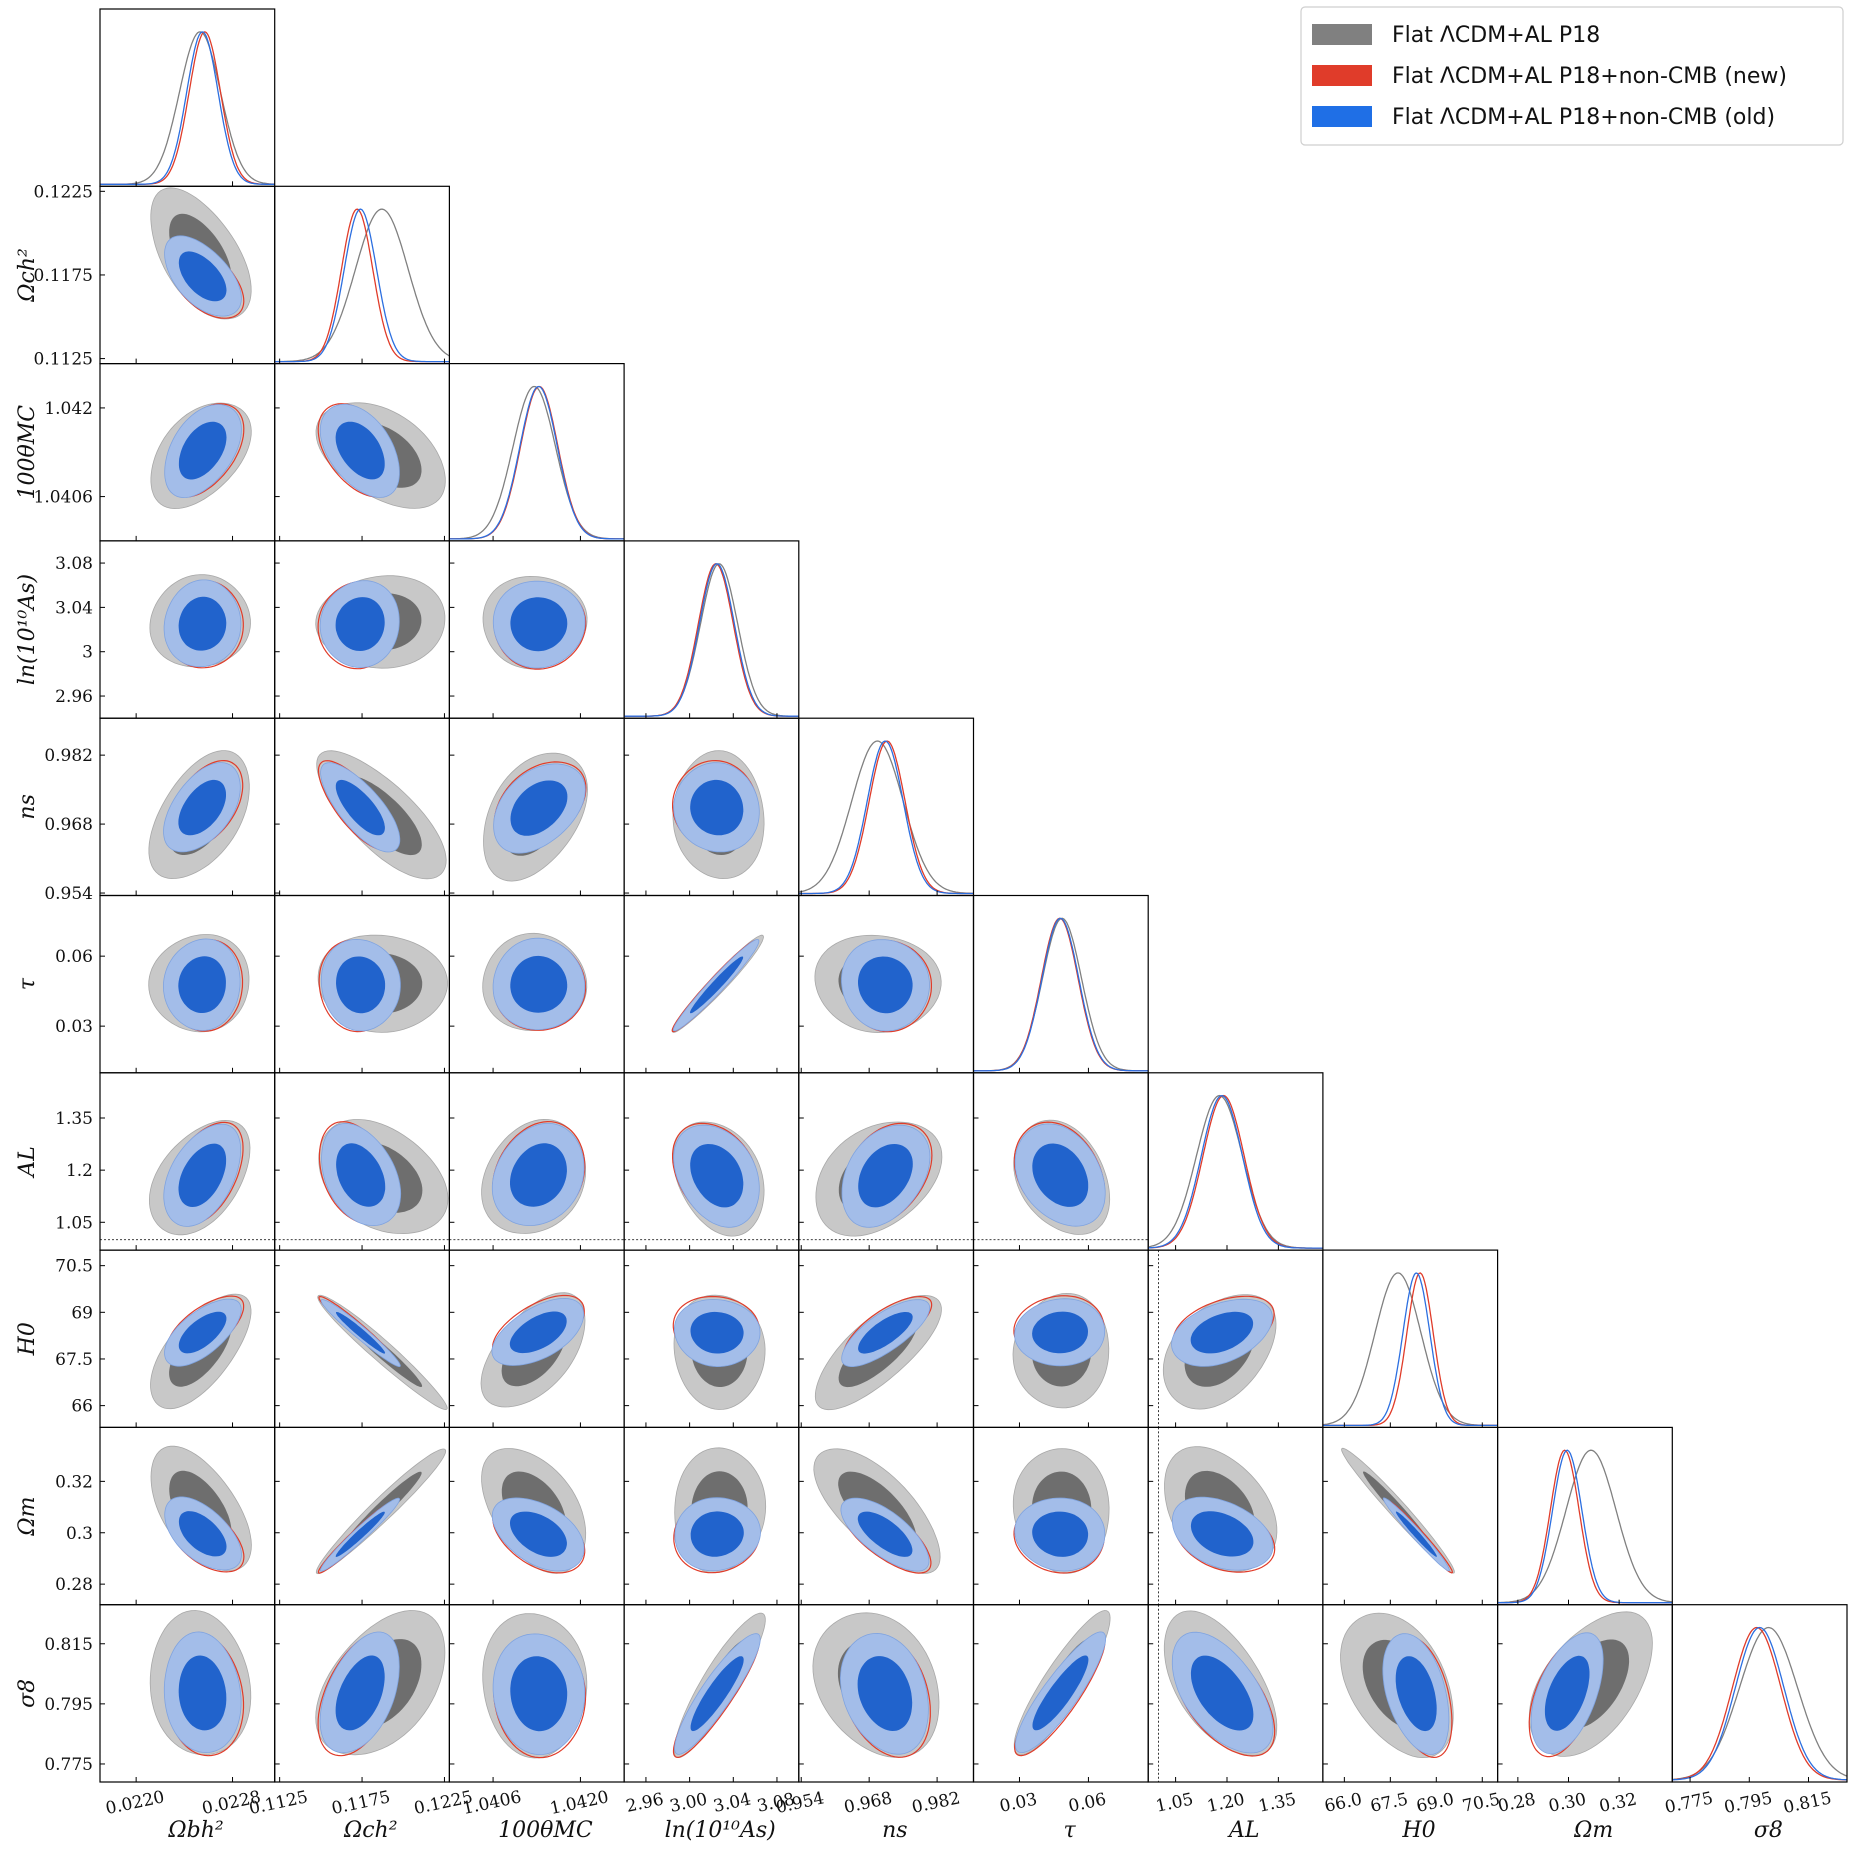 The width and height of the screenshot is (1852, 1852). I want to click on y-axis-label-1: Ωch², so click(27, 275).